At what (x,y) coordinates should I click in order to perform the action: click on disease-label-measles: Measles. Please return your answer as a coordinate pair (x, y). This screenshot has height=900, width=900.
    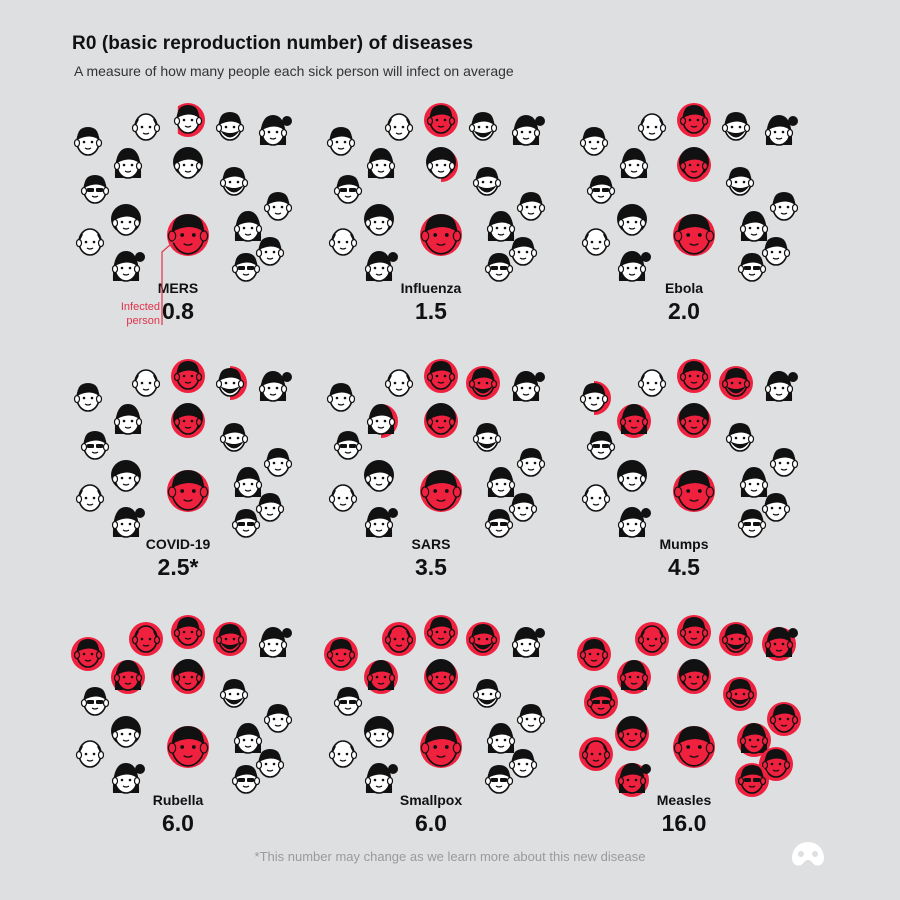
    Looking at the image, I should click on (684, 800).